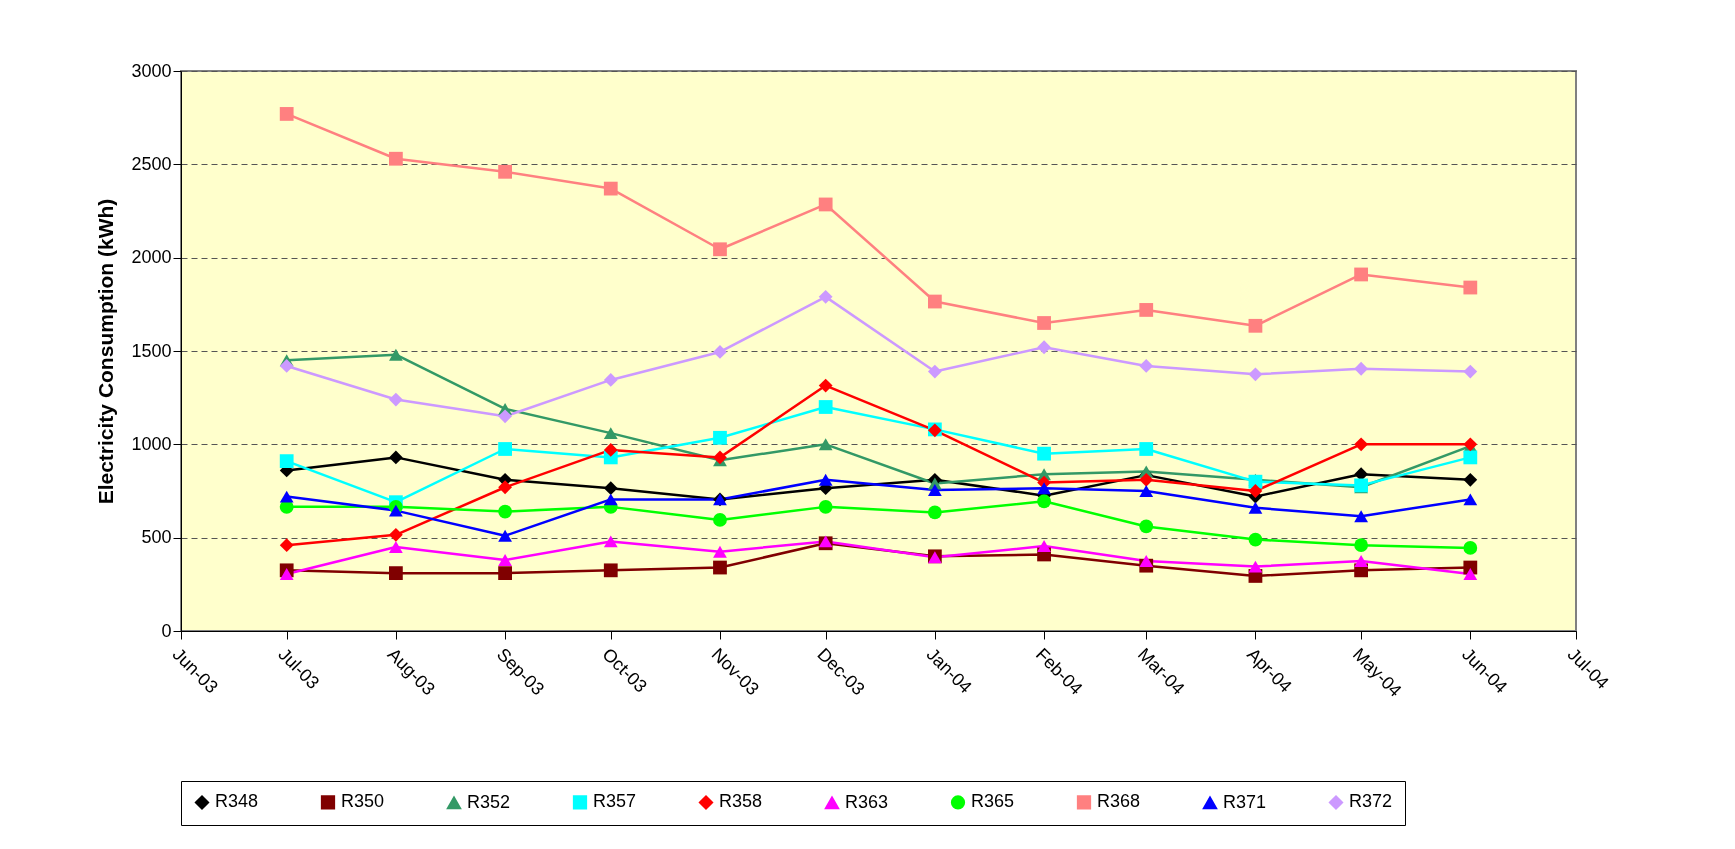 This screenshot has width=1735, height=849. What do you see at coordinates (615, 801) in the screenshot?
I see `legend-label: R357` at bounding box center [615, 801].